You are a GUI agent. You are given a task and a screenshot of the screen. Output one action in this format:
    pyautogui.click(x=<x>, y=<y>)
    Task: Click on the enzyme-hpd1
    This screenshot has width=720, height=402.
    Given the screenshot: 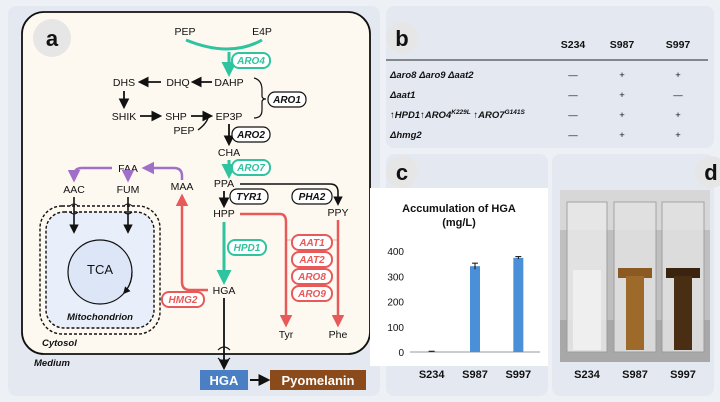 What is the action you would take?
    pyautogui.click(x=247, y=247)
    